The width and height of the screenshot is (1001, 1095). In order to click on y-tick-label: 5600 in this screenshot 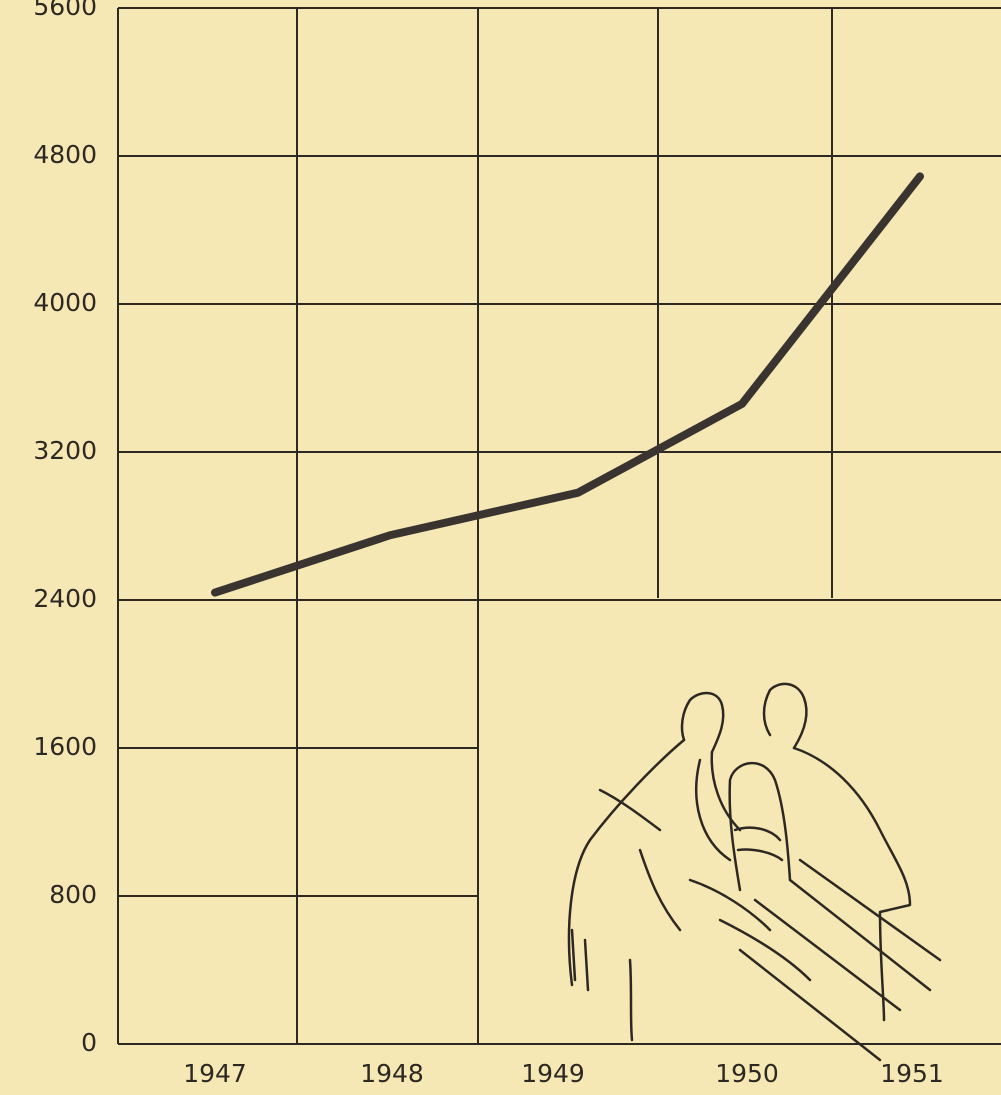, I will do `click(65, 10)`.